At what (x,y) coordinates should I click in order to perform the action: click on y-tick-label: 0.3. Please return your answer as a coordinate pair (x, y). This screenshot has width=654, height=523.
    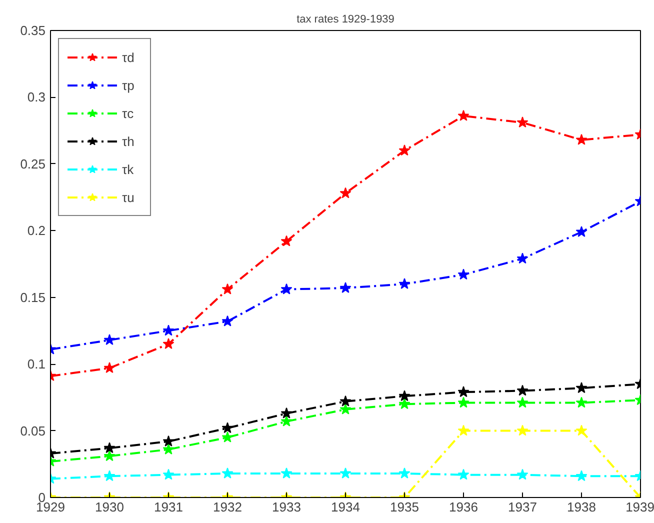
    Looking at the image, I should click on (36, 97).